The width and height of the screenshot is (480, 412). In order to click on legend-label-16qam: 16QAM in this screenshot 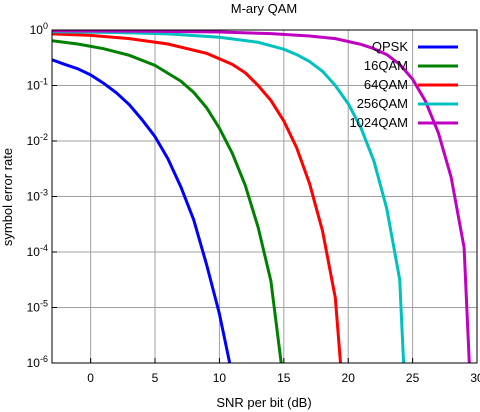, I will do `click(386, 65)`.